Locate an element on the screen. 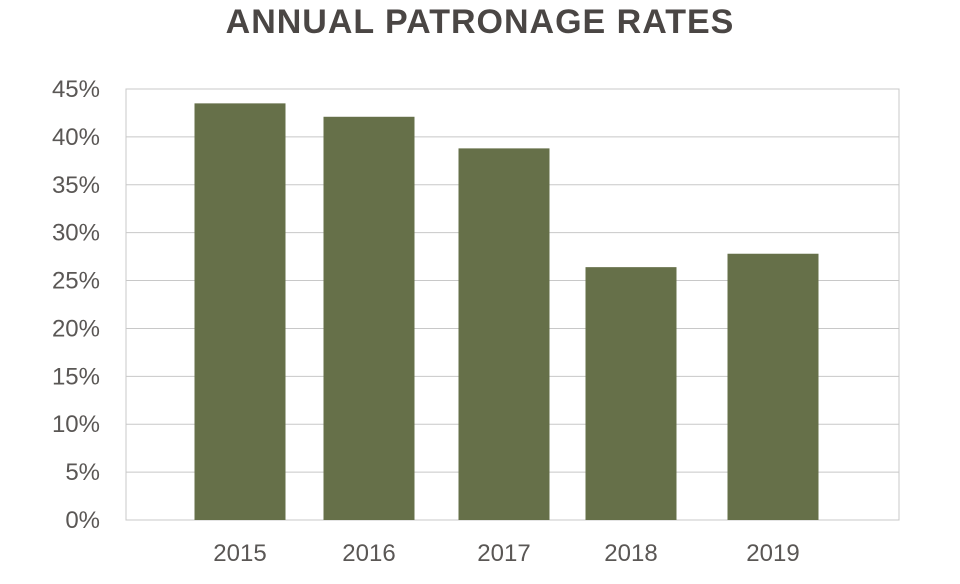 This screenshot has width=960, height=584. bar-2016 is located at coordinates (369, 318).